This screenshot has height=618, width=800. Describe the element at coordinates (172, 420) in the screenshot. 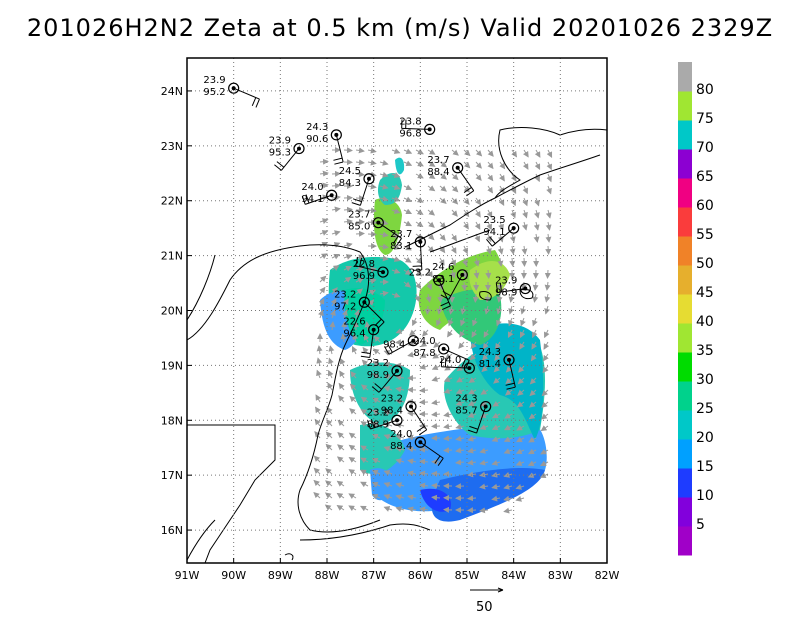

I see `lat-tick-label: 18N` at that location.